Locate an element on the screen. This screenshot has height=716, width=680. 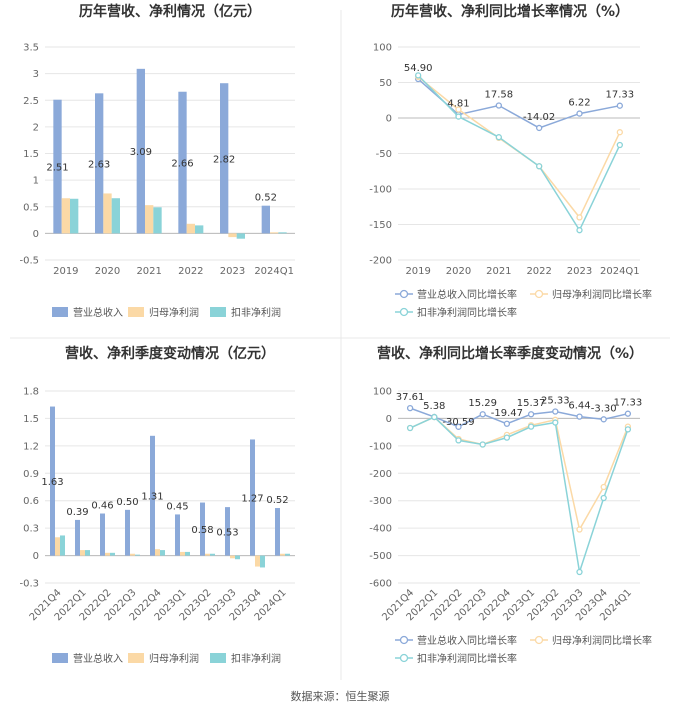
y-tick-label: -400 is located at coordinates (380, 529).